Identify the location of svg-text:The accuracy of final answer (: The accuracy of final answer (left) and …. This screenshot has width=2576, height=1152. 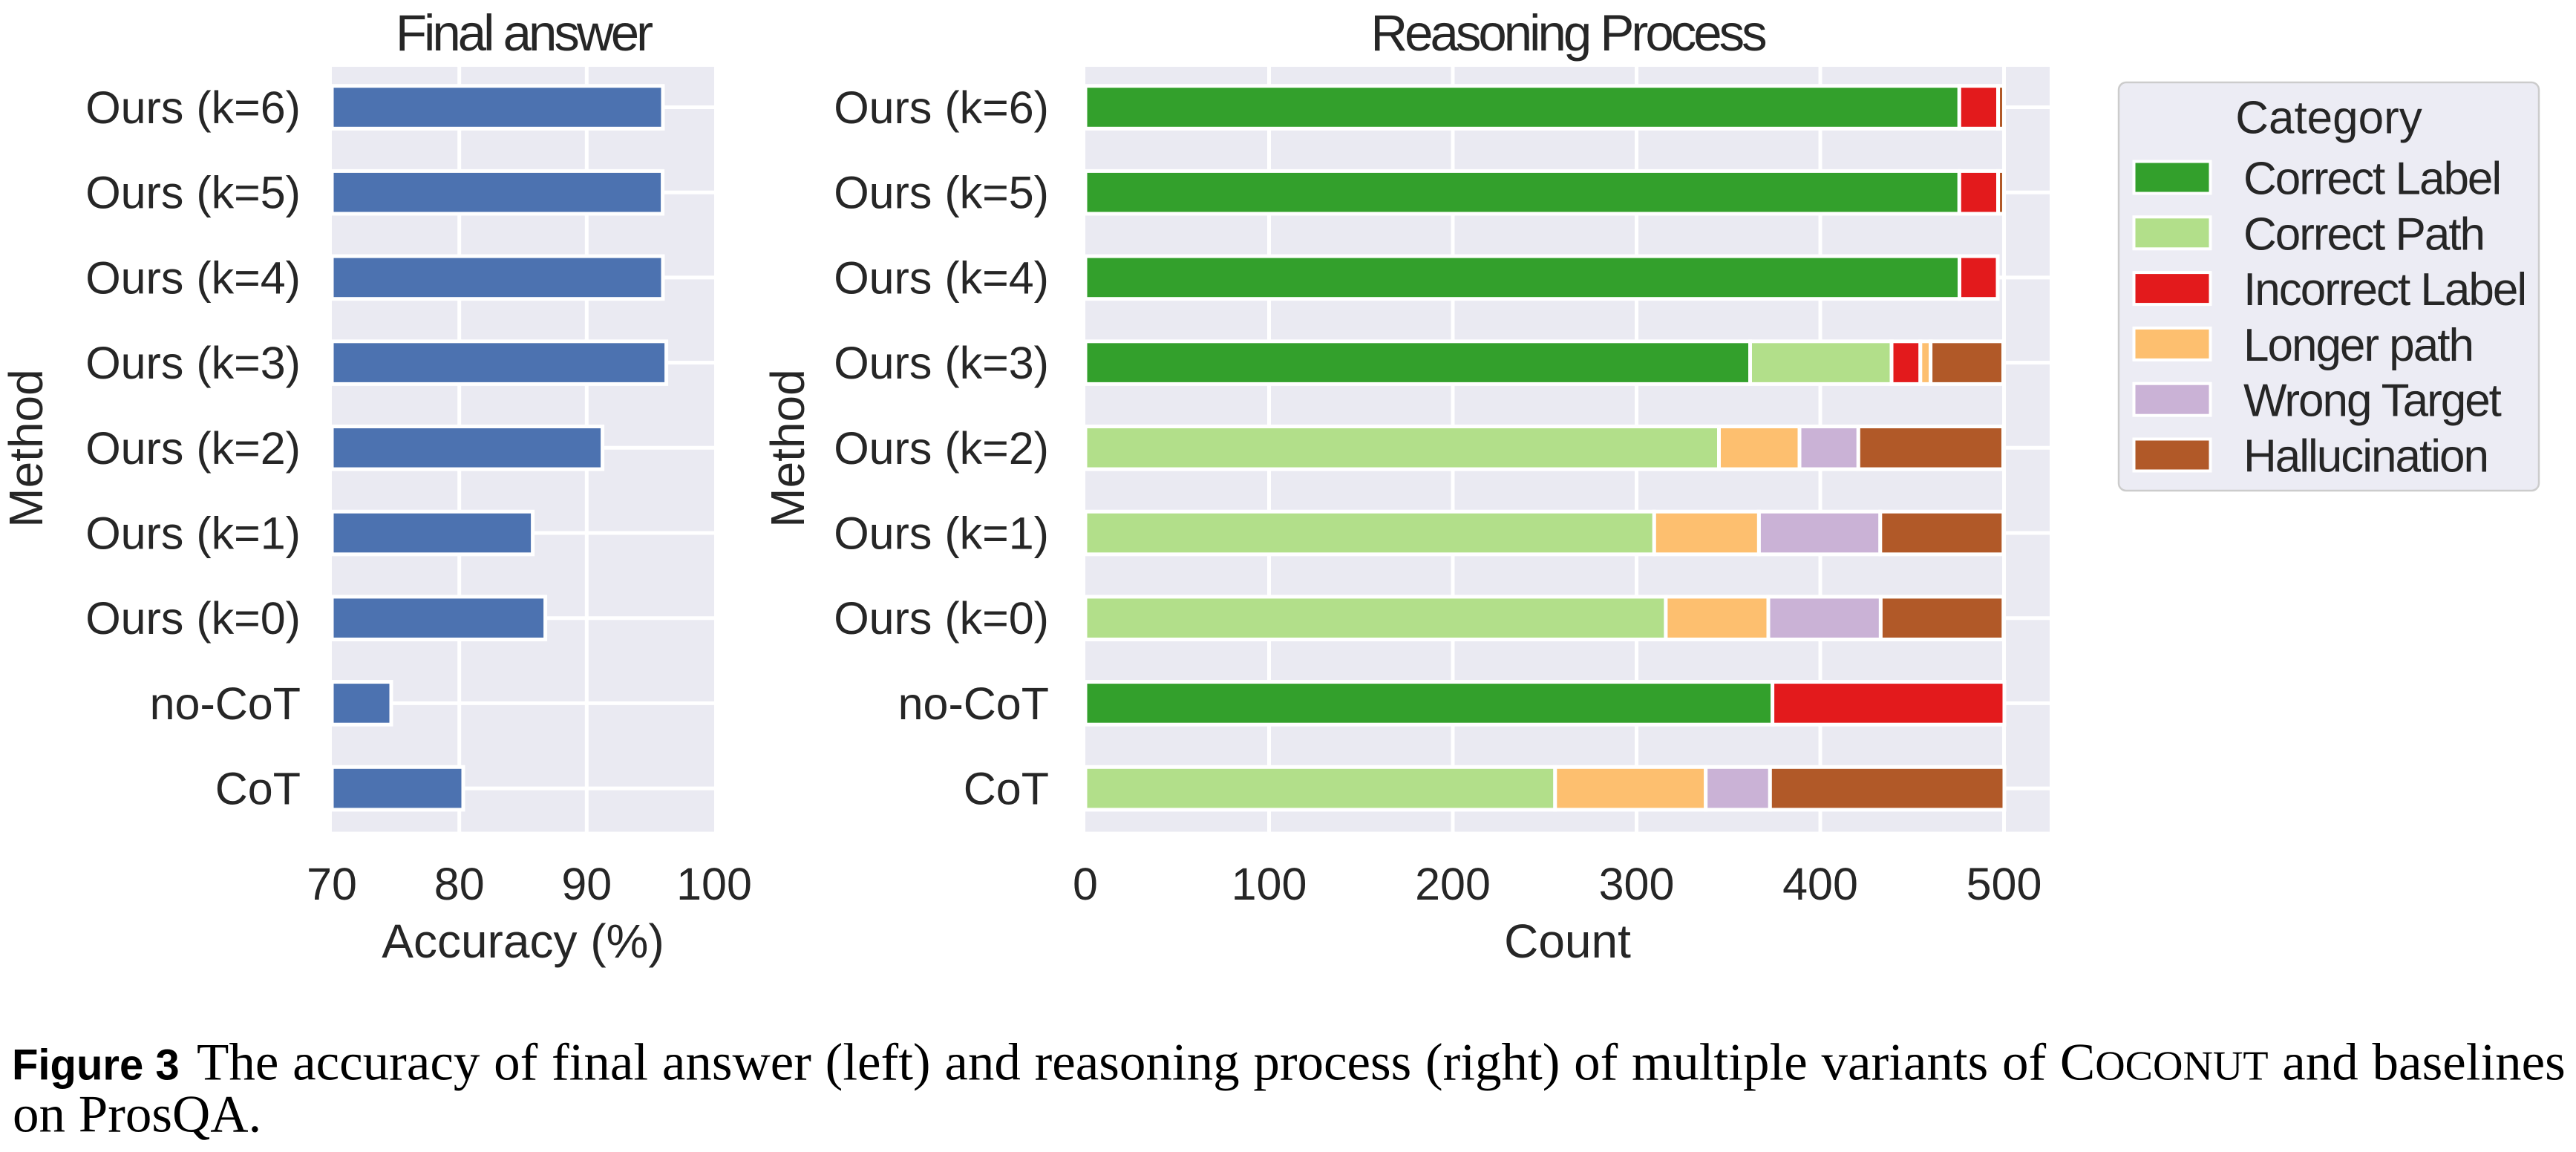
(1381, 1063).